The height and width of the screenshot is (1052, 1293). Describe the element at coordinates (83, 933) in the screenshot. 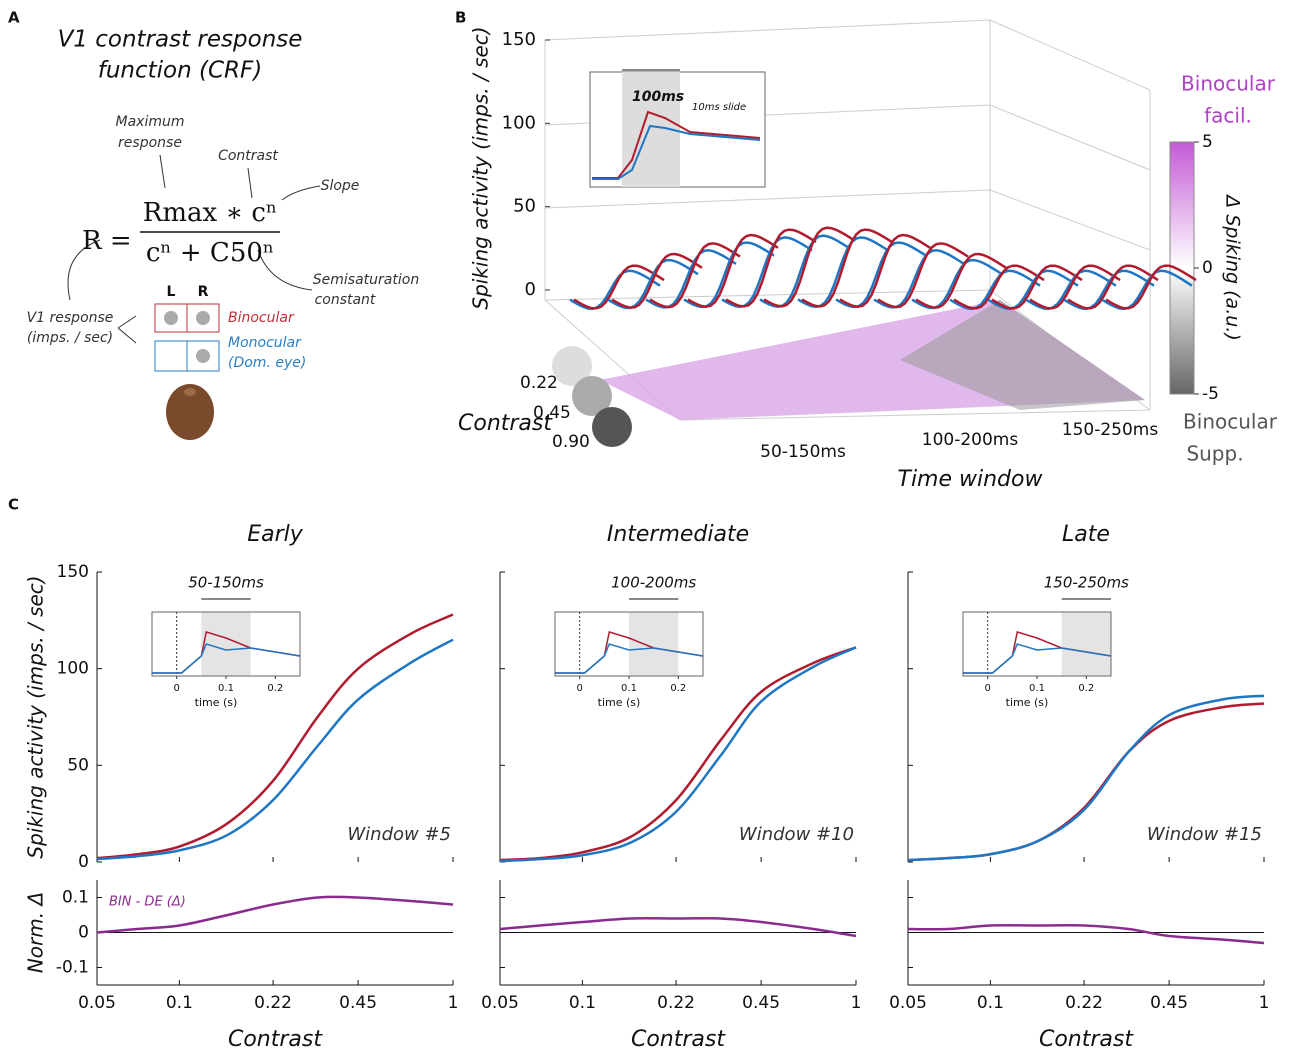

I see `y-tick-label: 0` at that location.